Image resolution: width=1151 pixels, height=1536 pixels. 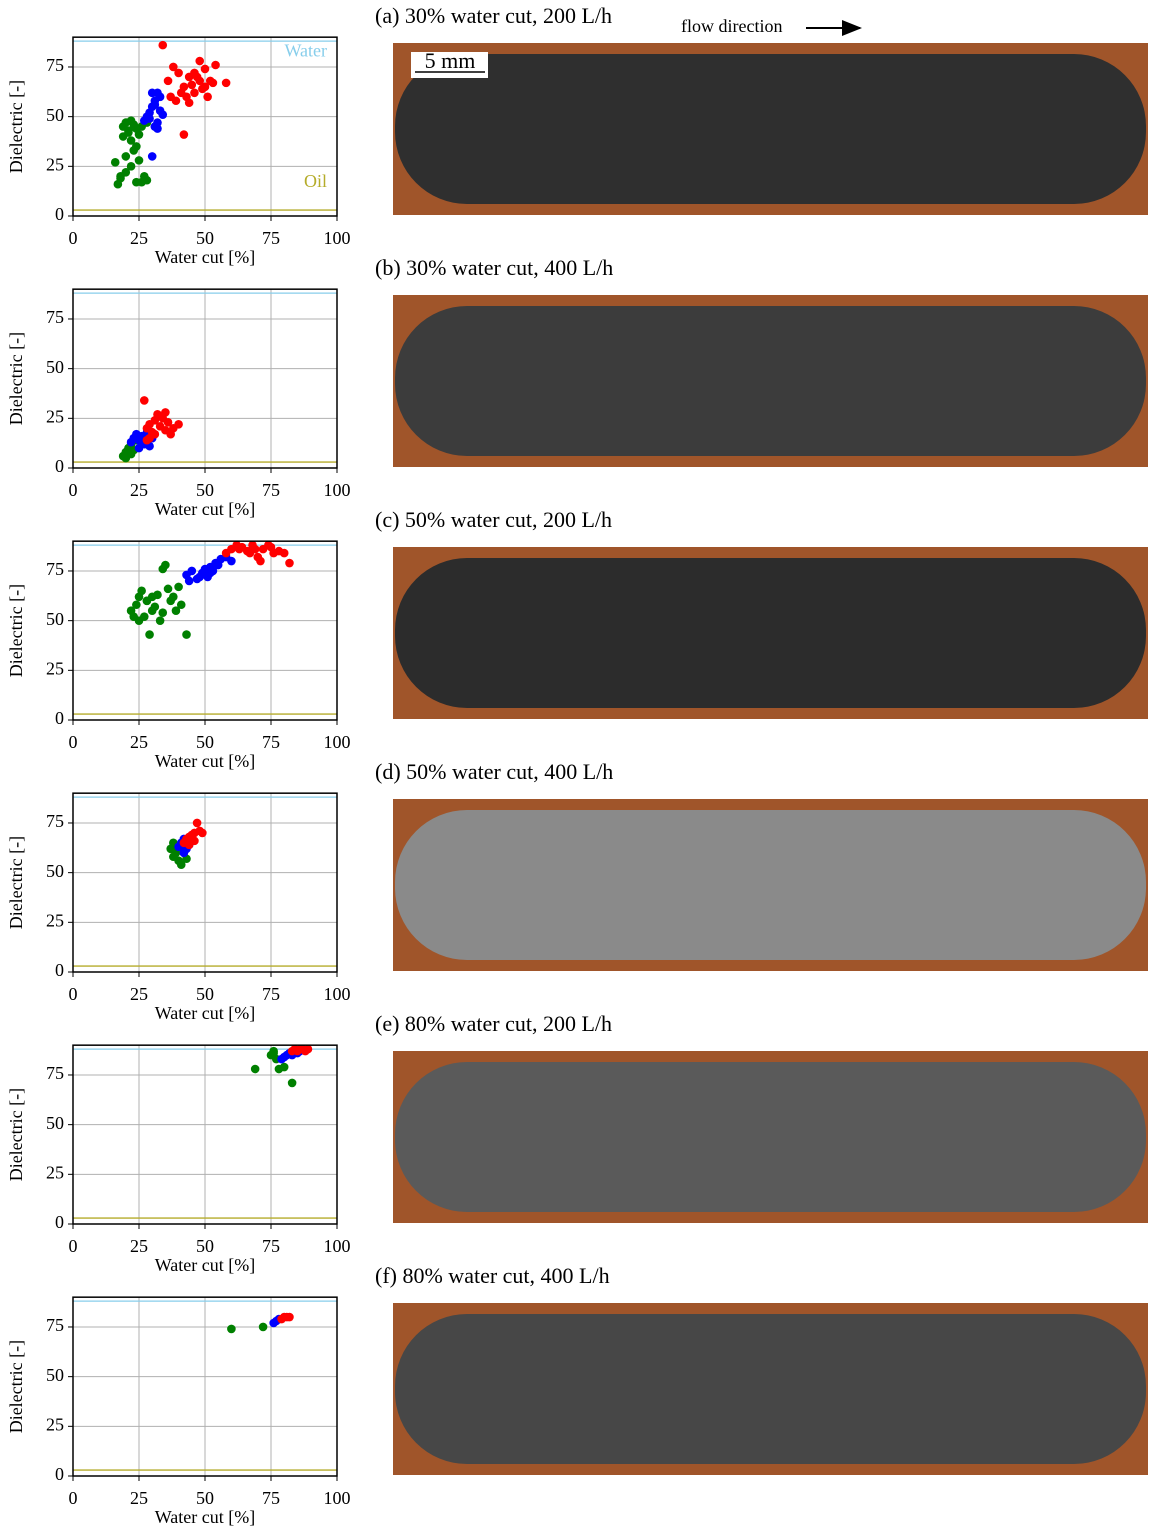 I want to click on x-axis-label: Water cut [%], so click(x=205, y=761).